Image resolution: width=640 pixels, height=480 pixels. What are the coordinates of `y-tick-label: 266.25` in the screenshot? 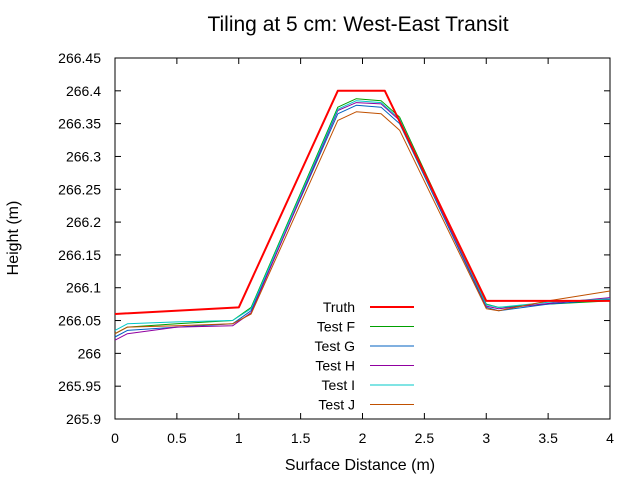 It's located at (79, 189).